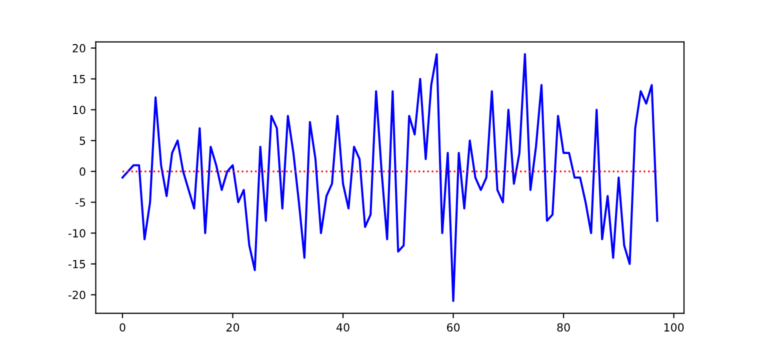 This screenshot has width=760, height=352. What do you see at coordinates (79, 110) in the screenshot?
I see `y-tick-label: 10` at bounding box center [79, 110].